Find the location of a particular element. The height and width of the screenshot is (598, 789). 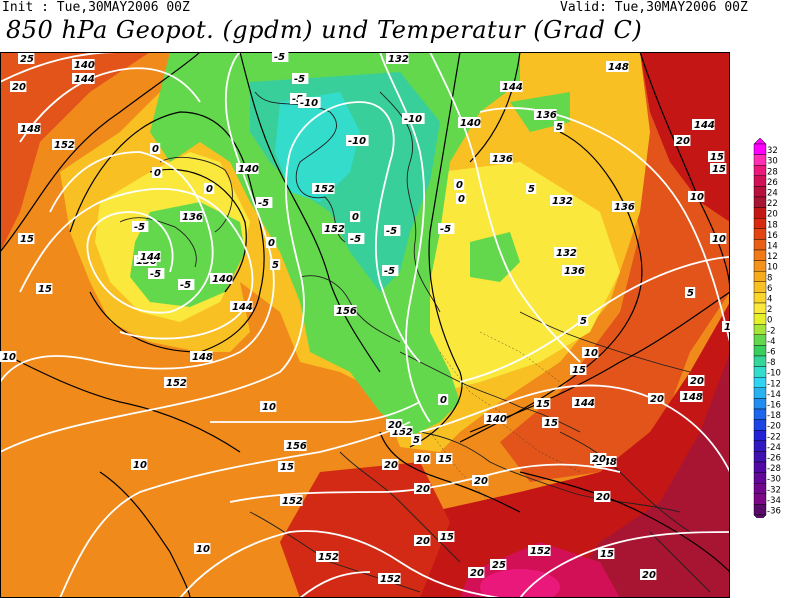

legend-value: 32 is located at coordinates (772, 151).